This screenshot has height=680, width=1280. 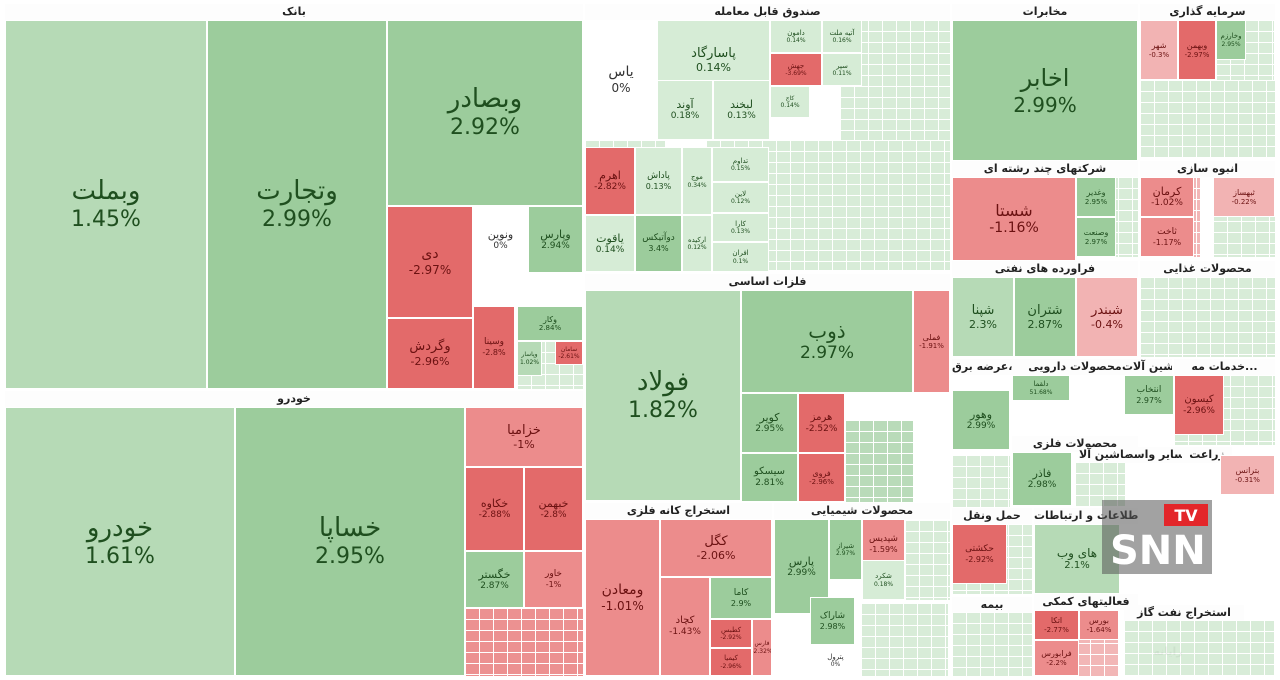 What do you see at coordinates (622, 597) in the screenshot?
I see `tile: ومعادن -1.01%` at bounding box center [622, 597].